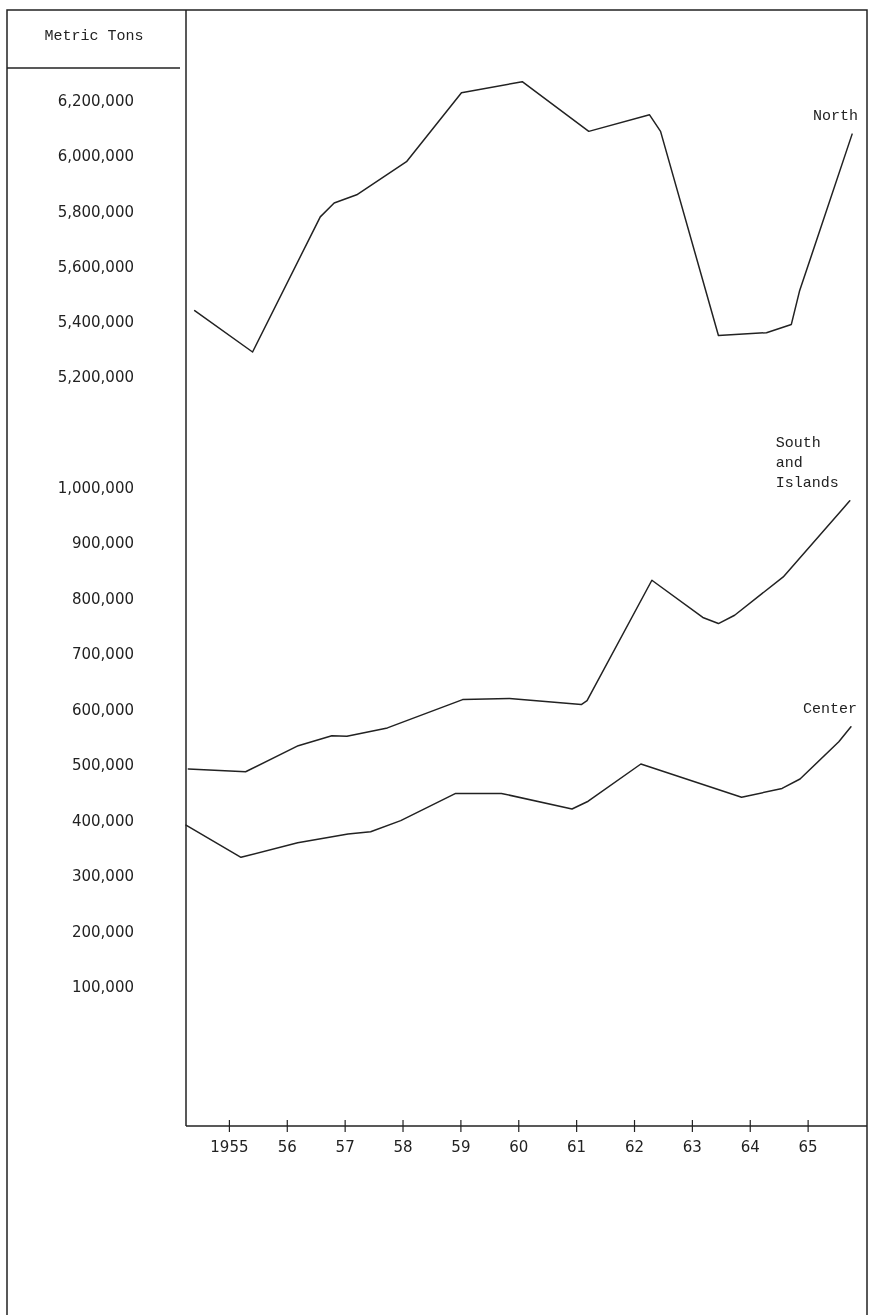 The height and width of the screenshot is (1315, 870). Describe the element at coordinates (345, 1147) in the screenshot. I see `x-tick-label: 57` at that location.